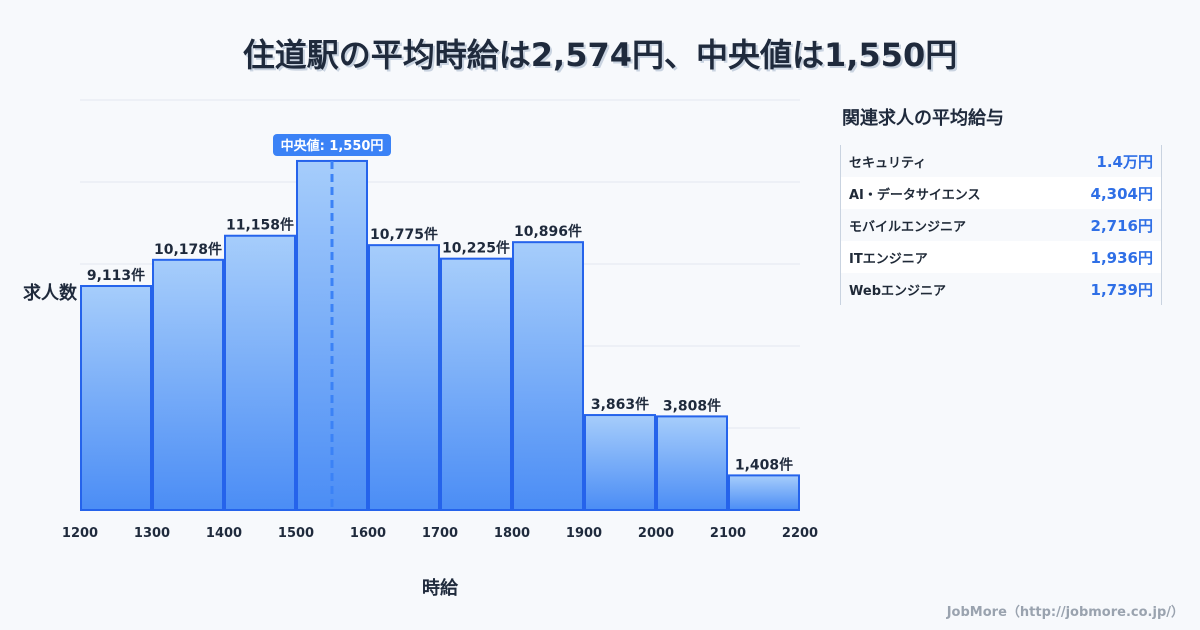 The image size is (1200, 630). I want to click on x-tick-label: 1900, so click(584, 533).